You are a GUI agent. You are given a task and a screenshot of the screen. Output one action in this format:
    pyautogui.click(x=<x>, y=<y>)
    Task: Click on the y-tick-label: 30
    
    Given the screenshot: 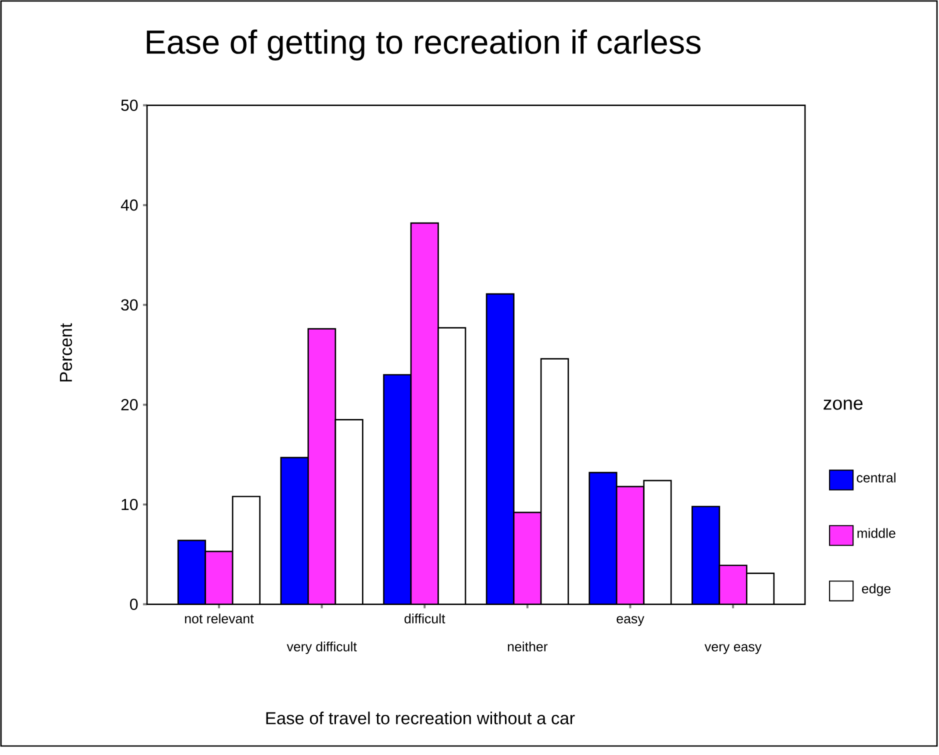 What is the action you would take?
    pyautogui.click(x=129, y=305)
    